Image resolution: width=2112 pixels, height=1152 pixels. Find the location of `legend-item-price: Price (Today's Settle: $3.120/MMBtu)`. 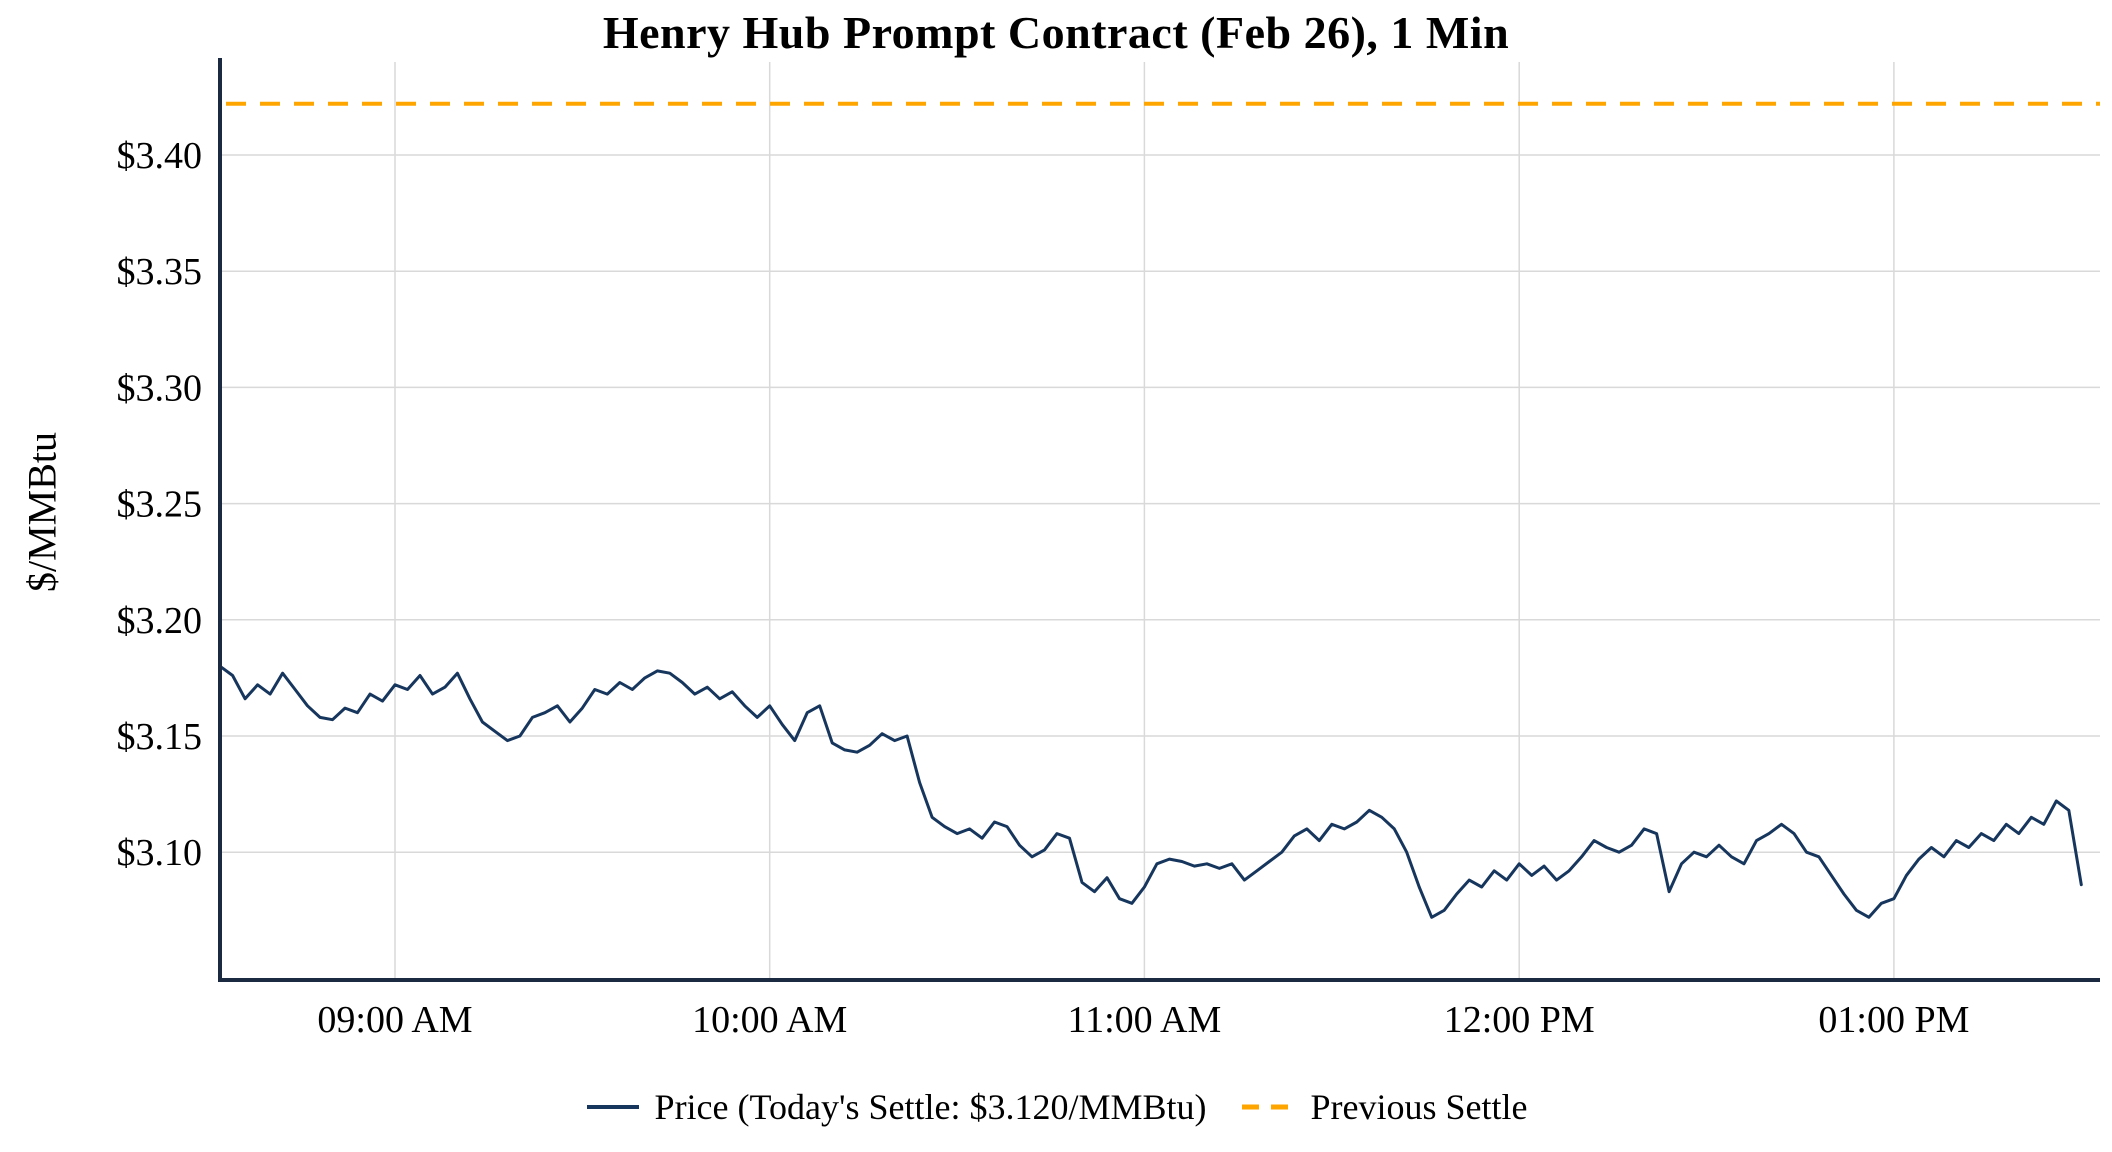

legend-item-price: Price (Today's Settle: $3.120/MMBtu) is located at coordinates (896, 1107).